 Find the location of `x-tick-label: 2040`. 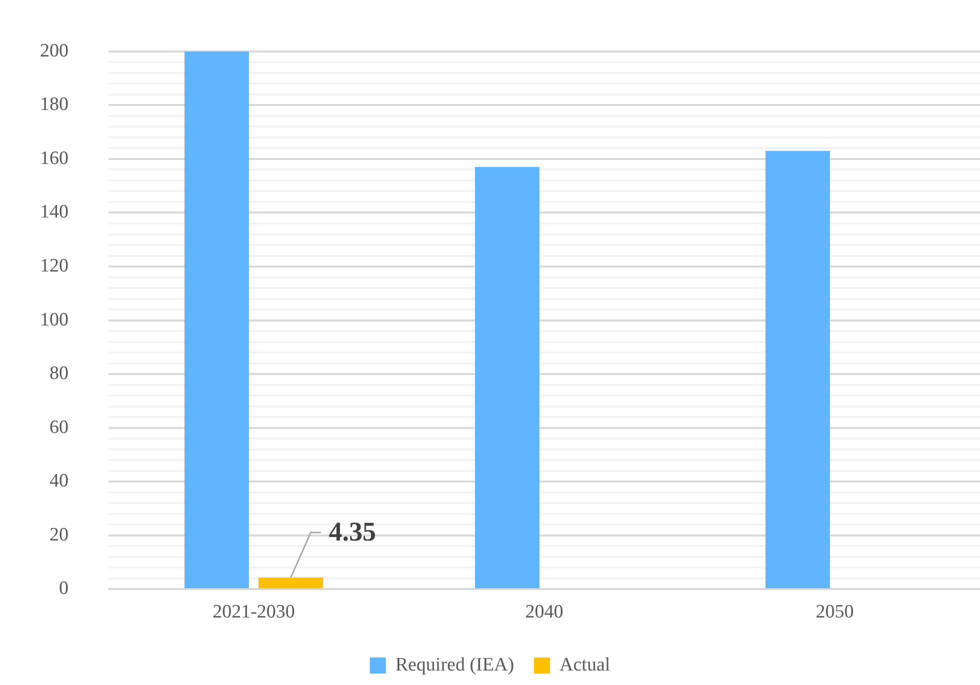

x-tick-label: 2040 is located at coordinates (544, 612).